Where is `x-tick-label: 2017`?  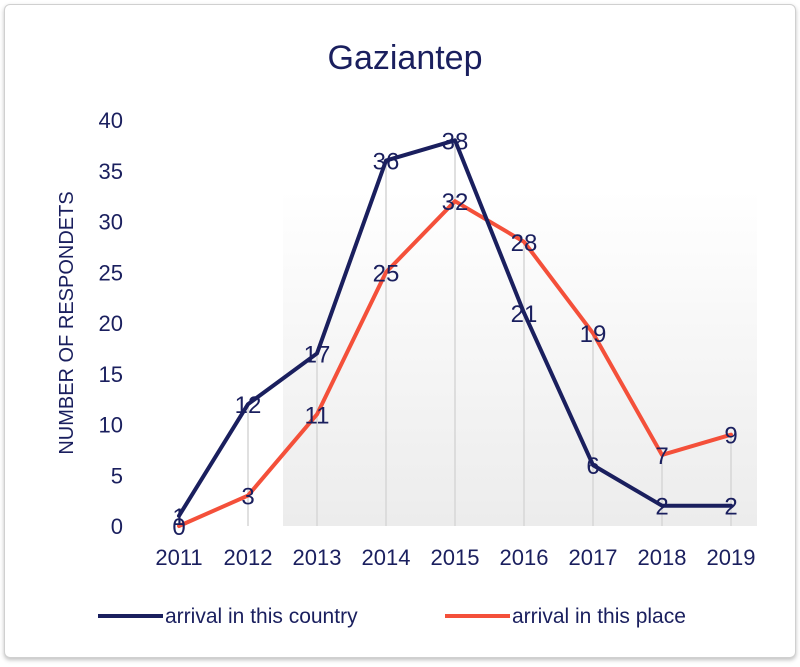 x-tick-label: 2017 is located at coordinates (593, 557).